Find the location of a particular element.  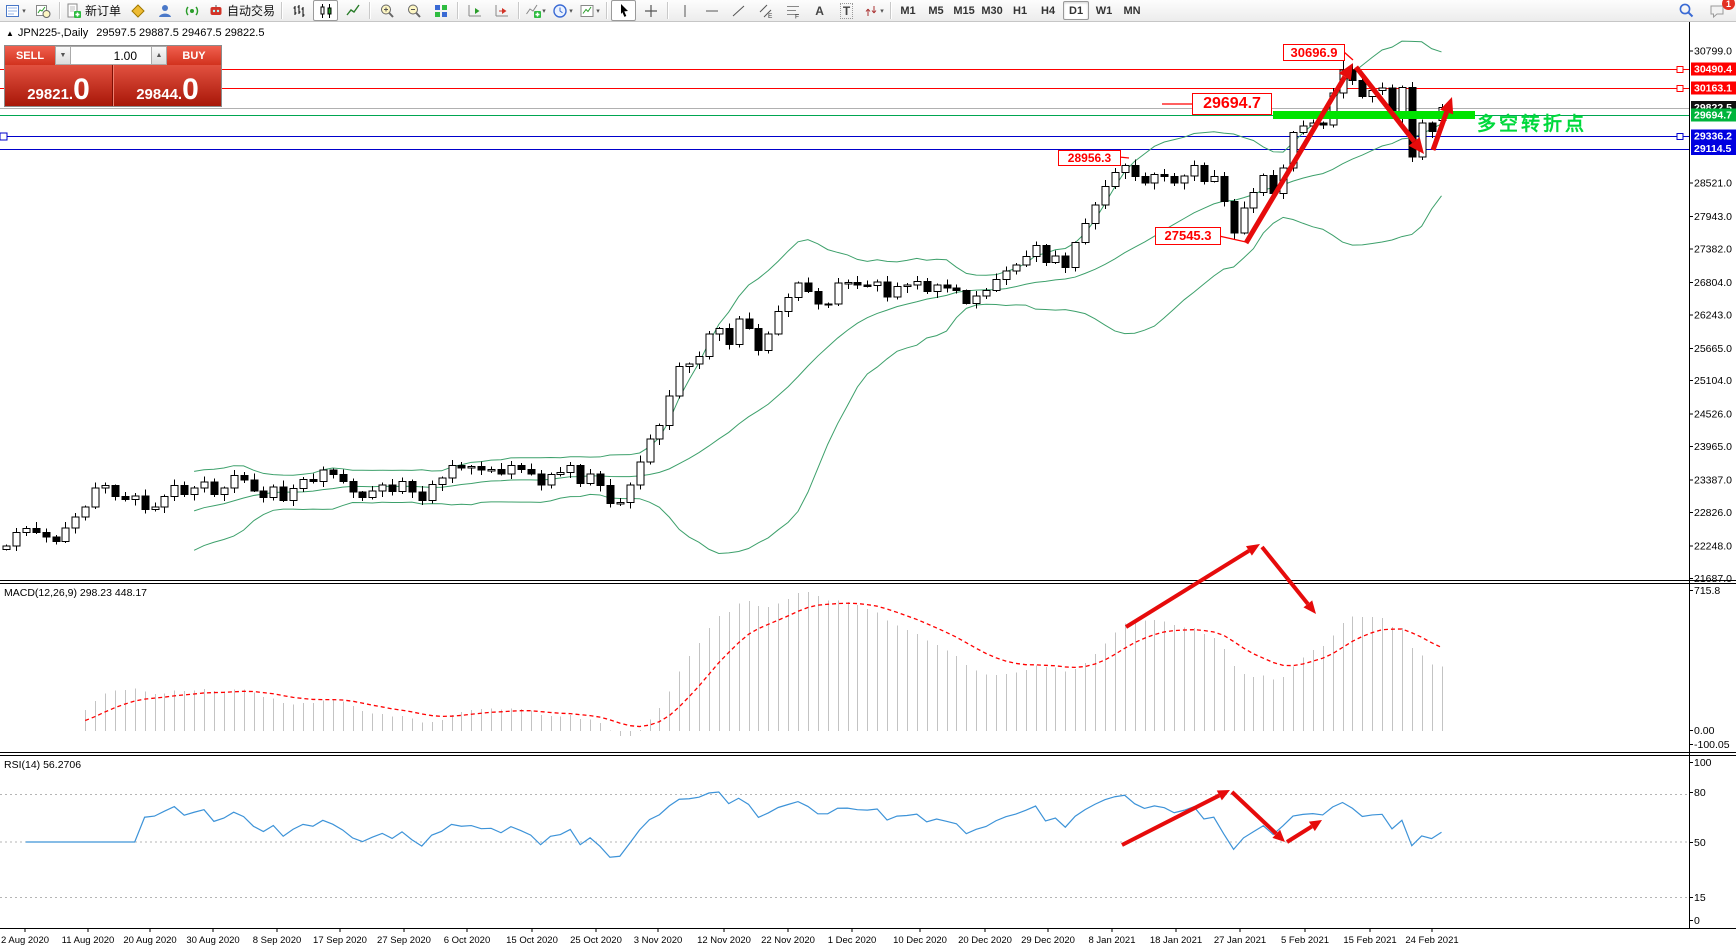

date-label: 29 Dec 2020 is located at coordinates (1048, 940).